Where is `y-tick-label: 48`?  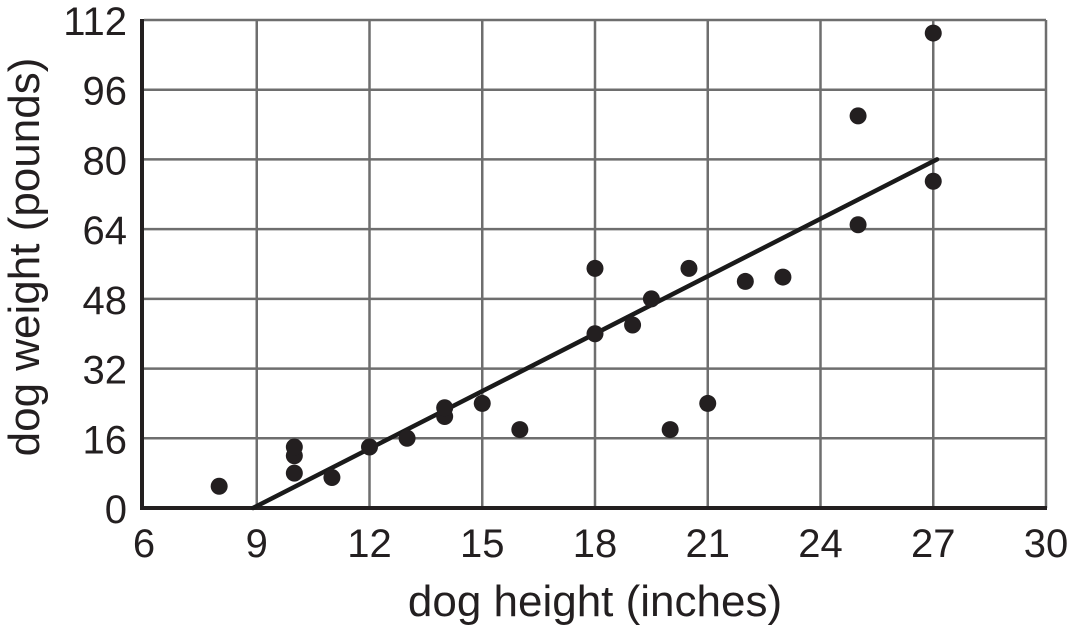 y-tick-label: 48 is located at coordinates (105, 301).